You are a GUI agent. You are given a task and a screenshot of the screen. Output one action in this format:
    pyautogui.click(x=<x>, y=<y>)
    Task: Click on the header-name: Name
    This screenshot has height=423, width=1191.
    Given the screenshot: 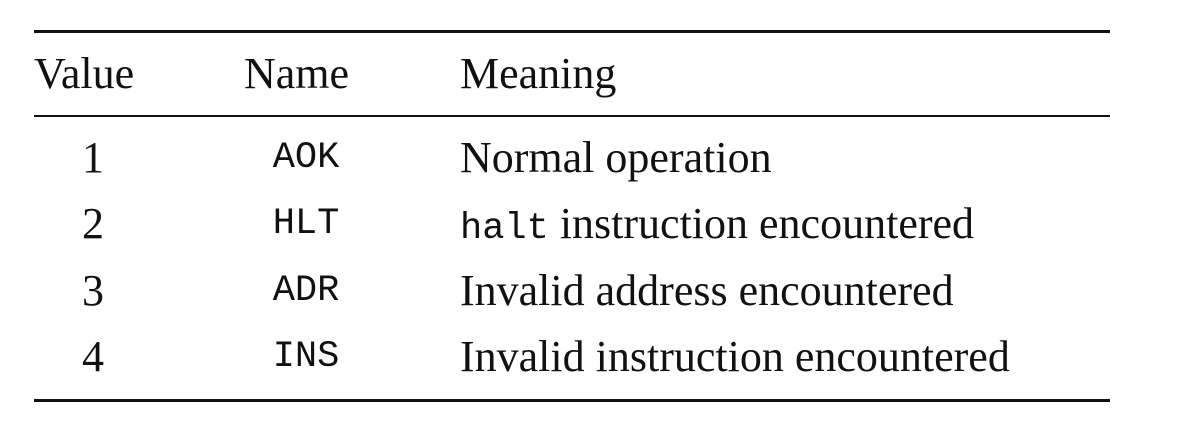 What is the action you would take?
    pyautogui.click(x=297, y=73)
    